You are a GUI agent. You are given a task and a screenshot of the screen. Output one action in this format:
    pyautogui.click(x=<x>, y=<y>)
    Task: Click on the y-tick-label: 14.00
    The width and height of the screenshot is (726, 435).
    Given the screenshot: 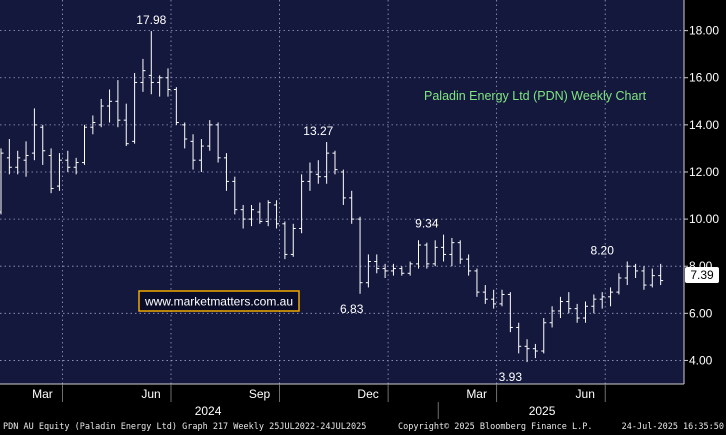 What is the action you would take?
    pyautogui.click(x=704, y=125)
    